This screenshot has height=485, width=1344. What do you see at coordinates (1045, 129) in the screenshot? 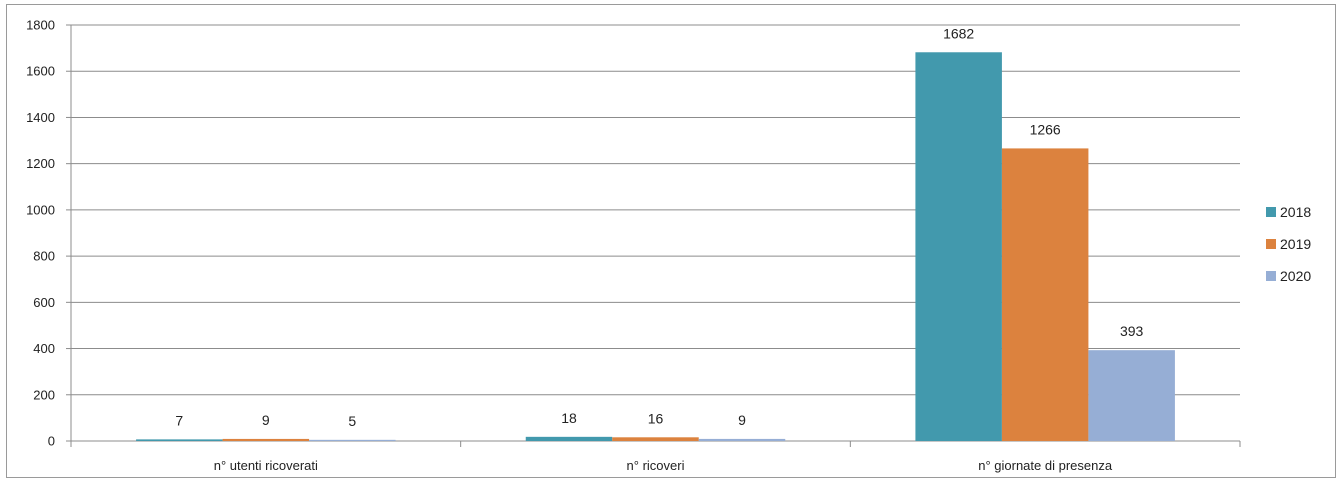
I see `data-label: 1266` at bounding box center [1045, 129].